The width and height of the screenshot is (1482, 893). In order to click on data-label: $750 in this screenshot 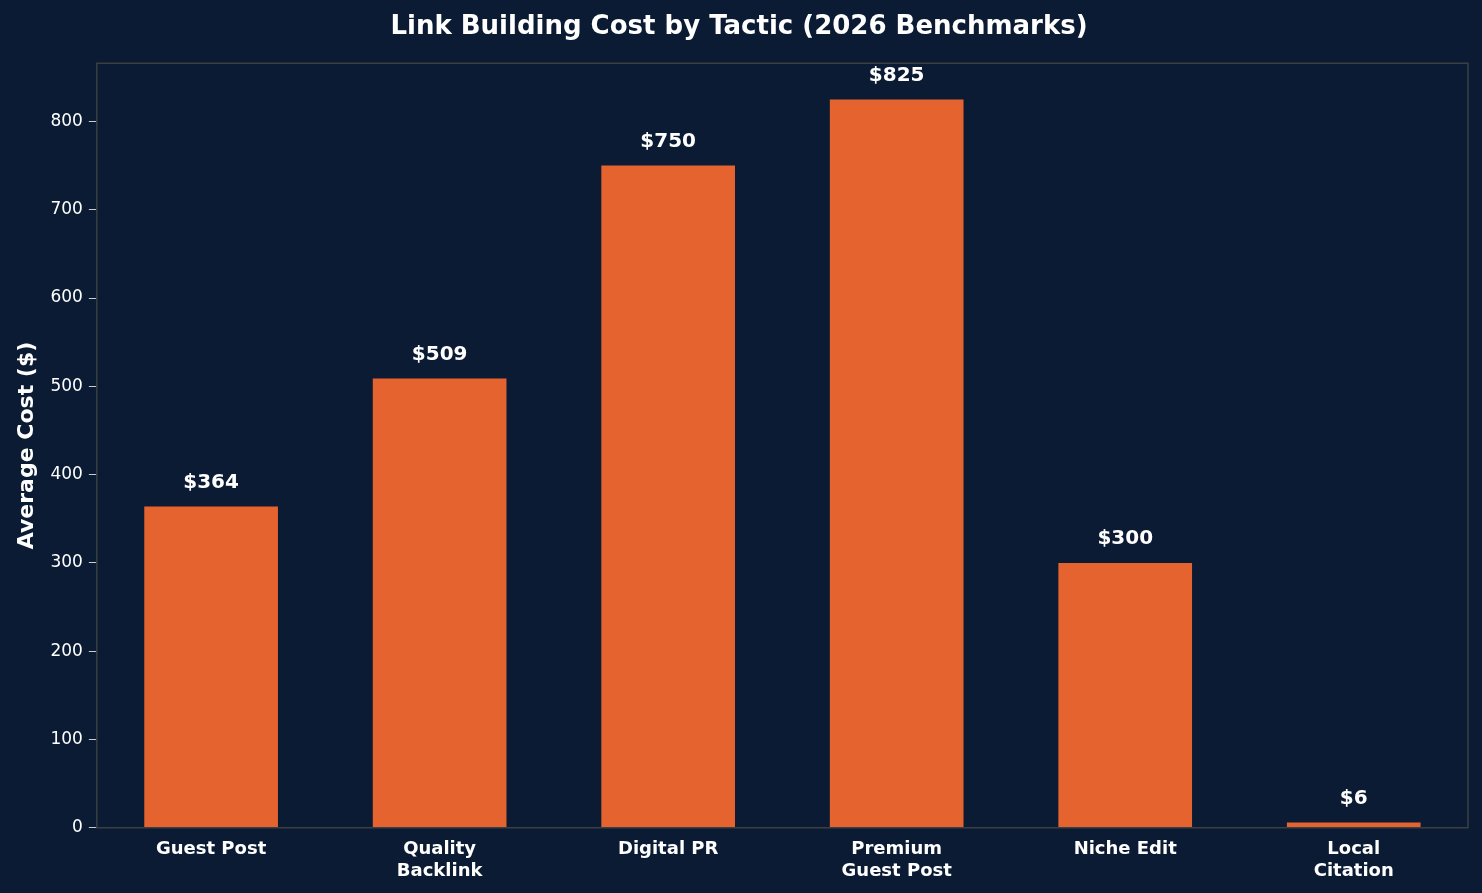, I will do `click(668, 139)`.